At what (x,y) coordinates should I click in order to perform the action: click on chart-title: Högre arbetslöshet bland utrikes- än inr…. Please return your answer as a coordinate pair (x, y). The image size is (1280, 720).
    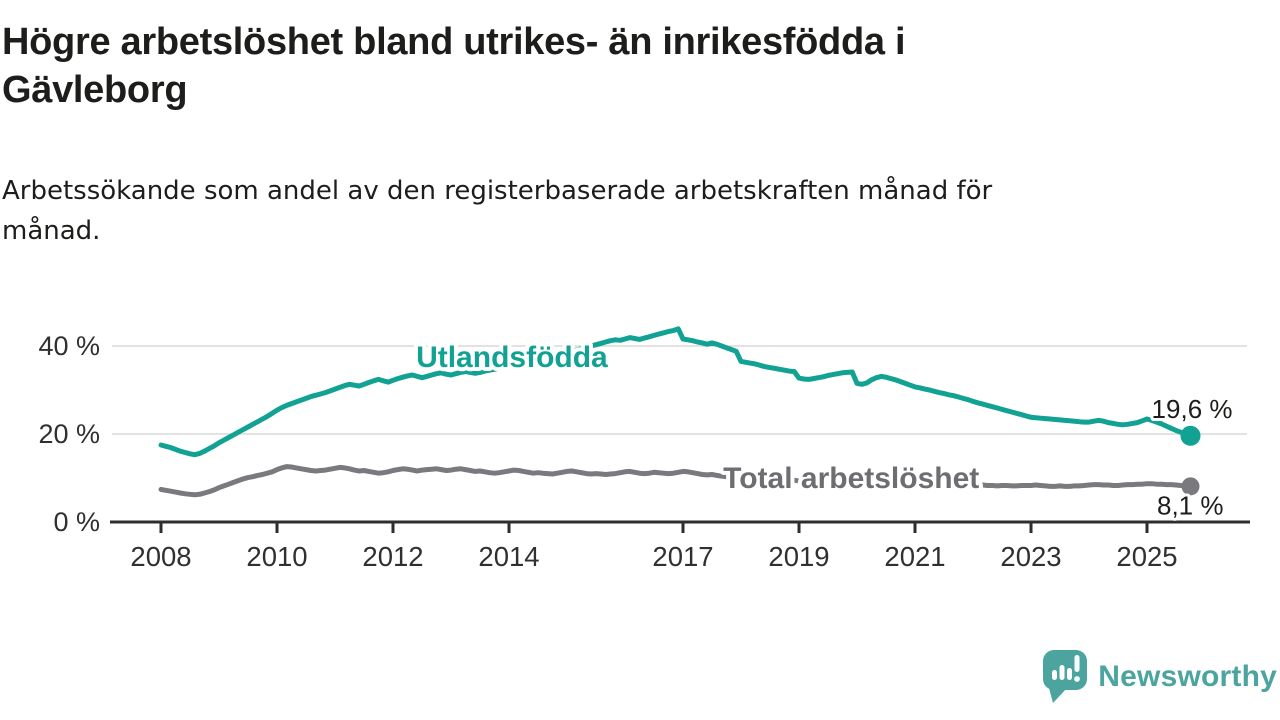
    Looking at the image, I should click on (577, 66).